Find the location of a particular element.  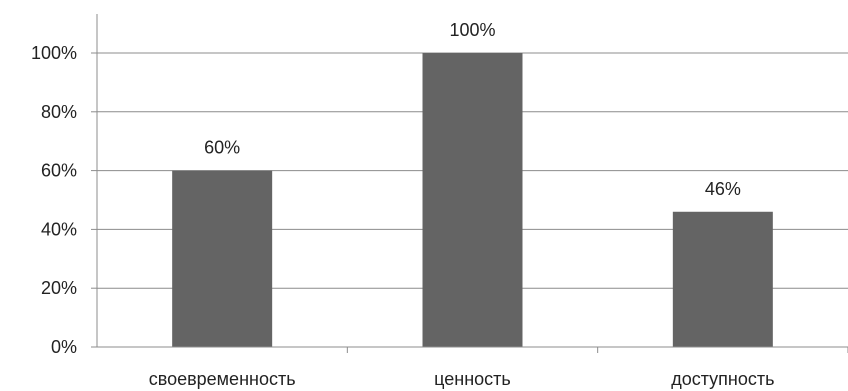

y-tick-label: 80% is located at coordinates (59, 112).